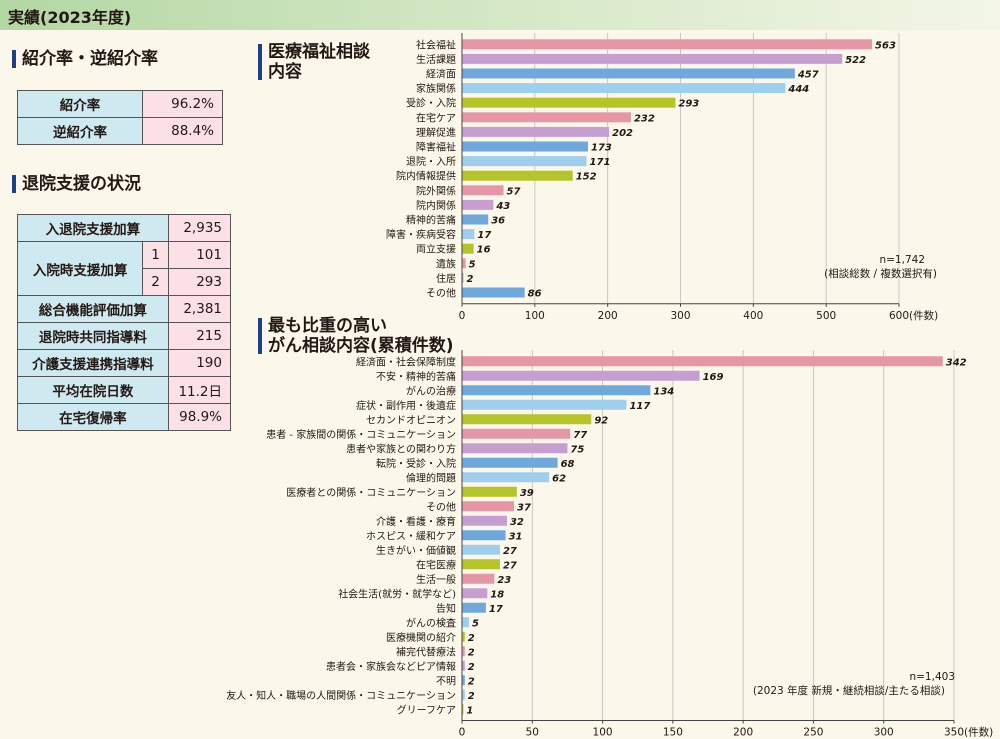  Describe the element at coordinates (124, 363) in the screenshot. I see `table-row: 介護支援連携指導料 190` at that location.